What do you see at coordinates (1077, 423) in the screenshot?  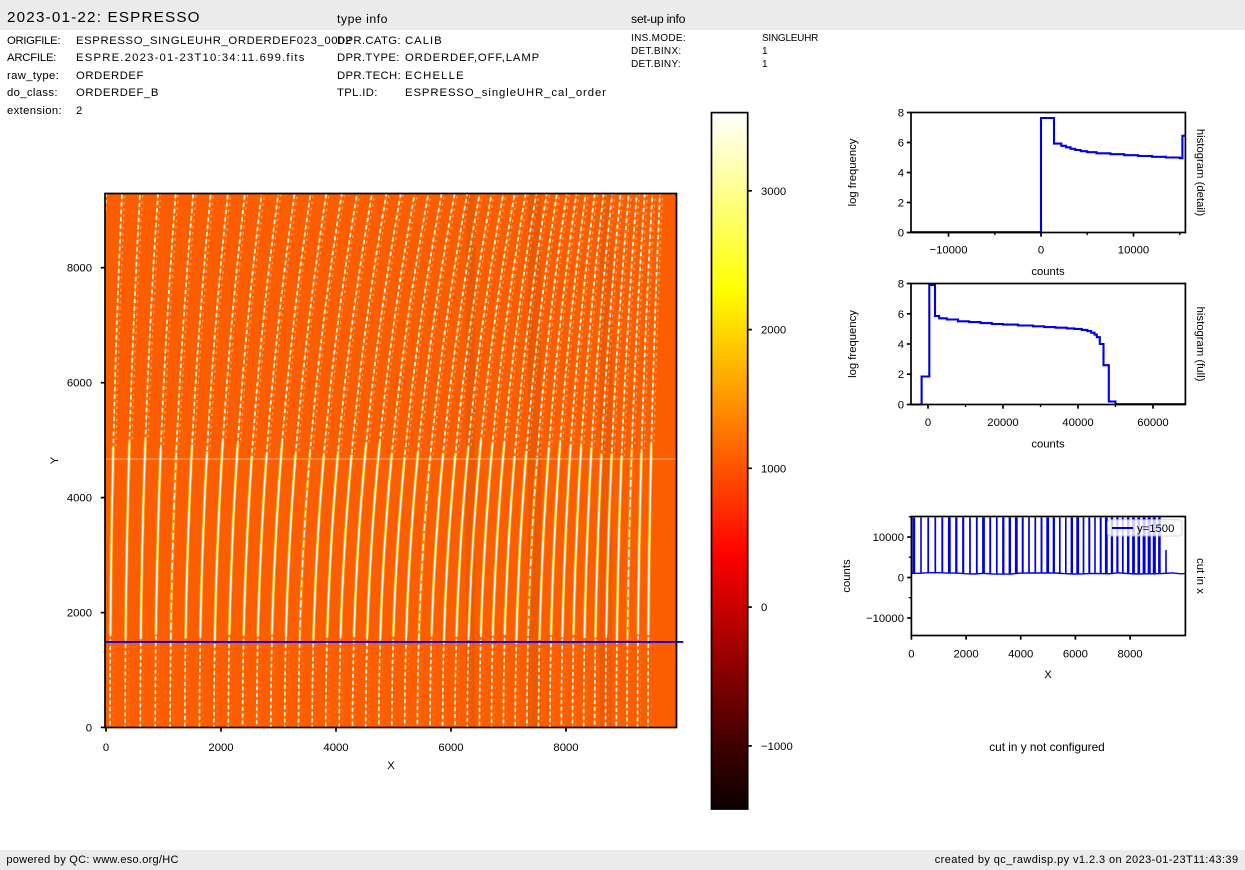 I see `svg-text: 40000` at bounding box center [1077, 423].